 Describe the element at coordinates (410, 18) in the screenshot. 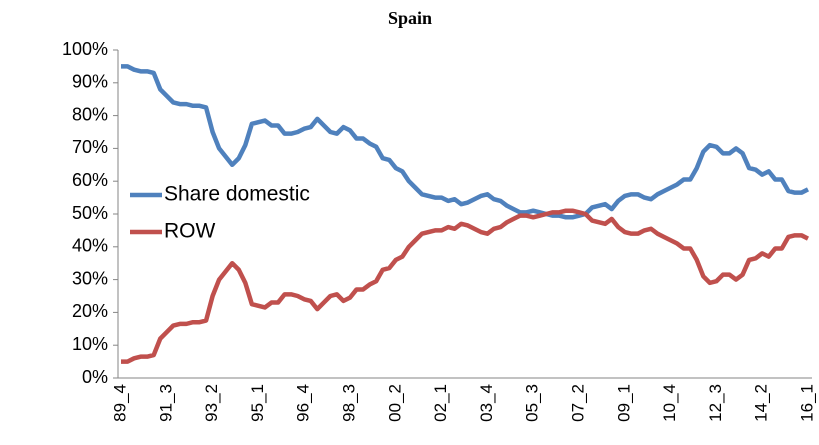

I see `chart-title: Spain` at that location.